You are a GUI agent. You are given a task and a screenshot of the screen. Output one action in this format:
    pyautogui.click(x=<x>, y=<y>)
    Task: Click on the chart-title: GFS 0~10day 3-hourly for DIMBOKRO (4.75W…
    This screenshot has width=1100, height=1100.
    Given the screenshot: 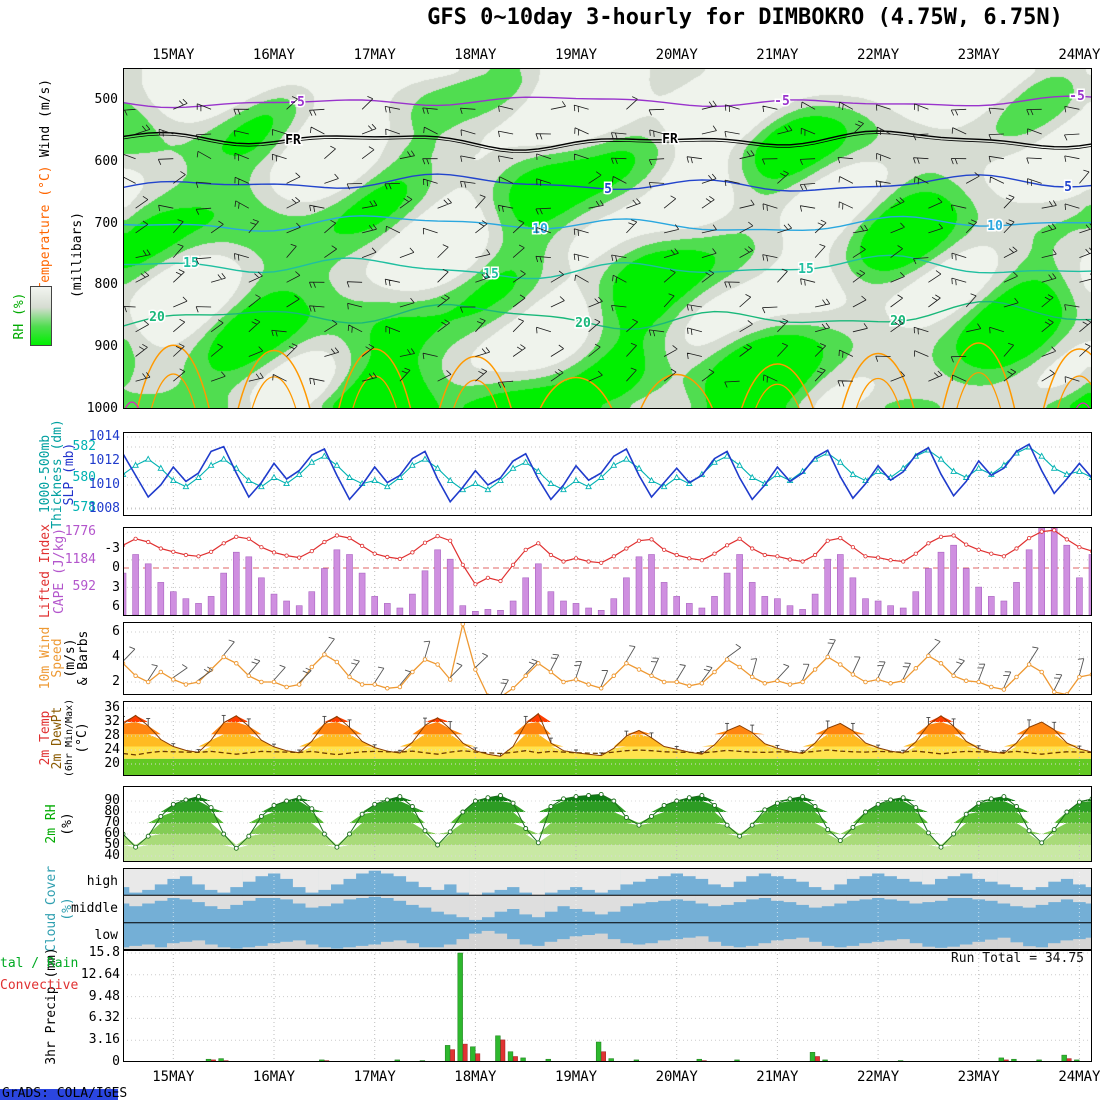 What is the action you would take?
    pyautogui.click(x=745, y=17)
    